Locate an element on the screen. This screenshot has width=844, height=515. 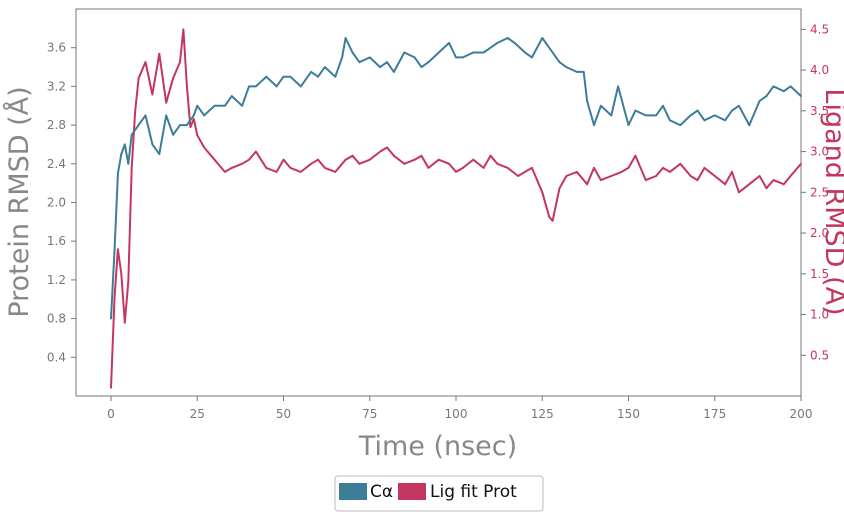
x-axis-title: Time (nsec) is located at coordinates (437, 446).